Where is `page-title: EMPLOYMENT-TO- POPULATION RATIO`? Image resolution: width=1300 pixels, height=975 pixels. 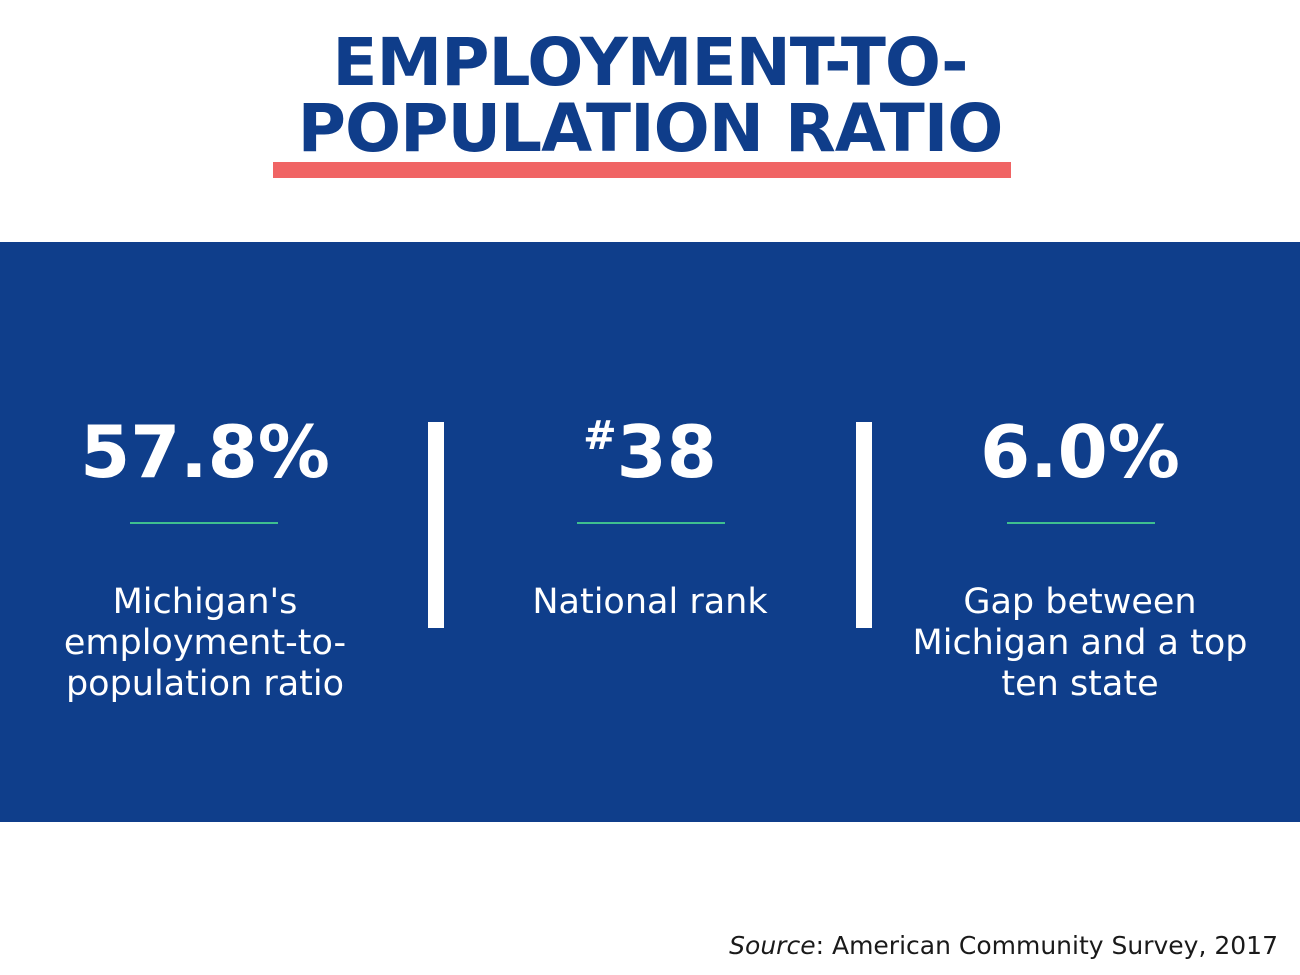
page-title: EMPLOYMENT-TO- POPULATION RATIO is located at coordinates (650, 96).